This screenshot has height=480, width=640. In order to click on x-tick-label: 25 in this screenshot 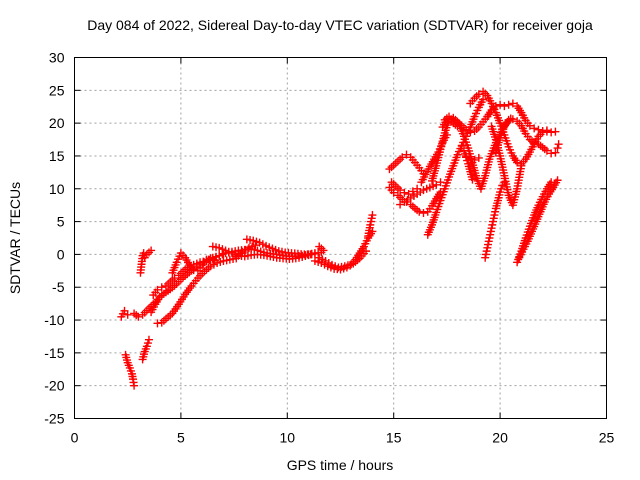, I will do `click(607, 438)`.